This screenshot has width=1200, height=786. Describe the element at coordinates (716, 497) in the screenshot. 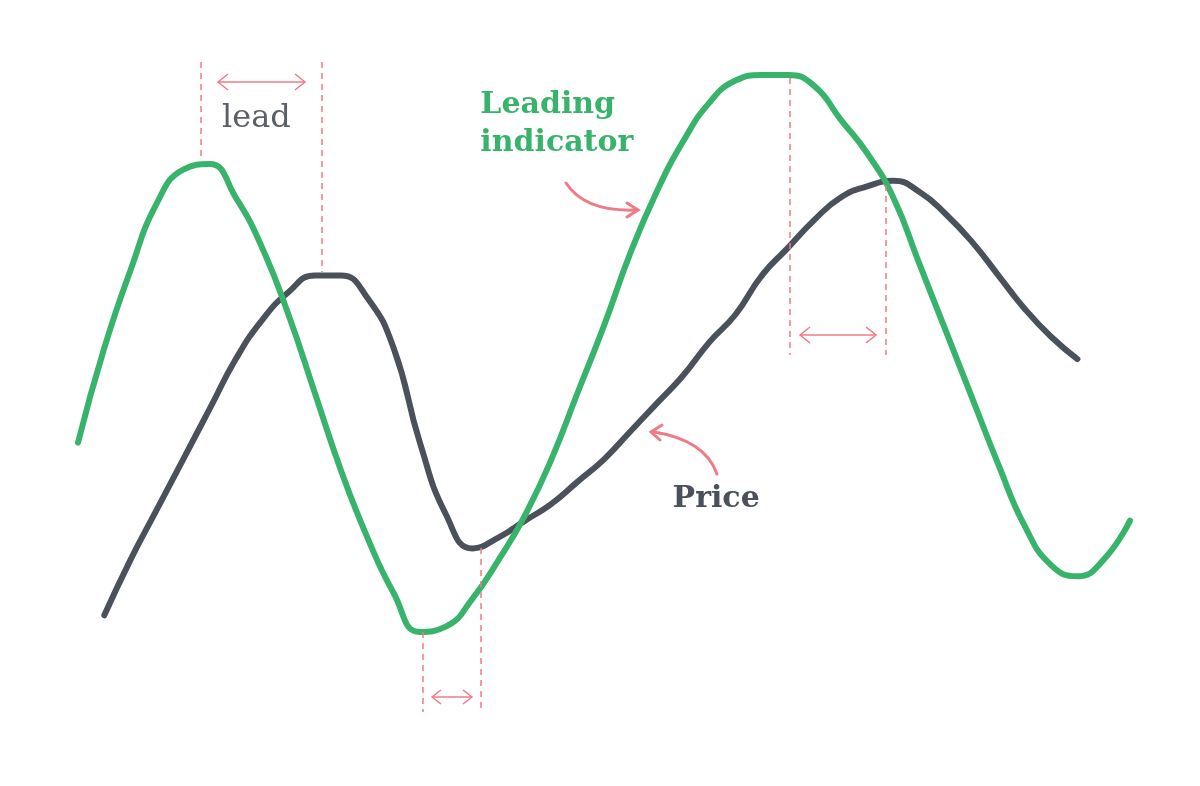

I see `text: Price` at that location.